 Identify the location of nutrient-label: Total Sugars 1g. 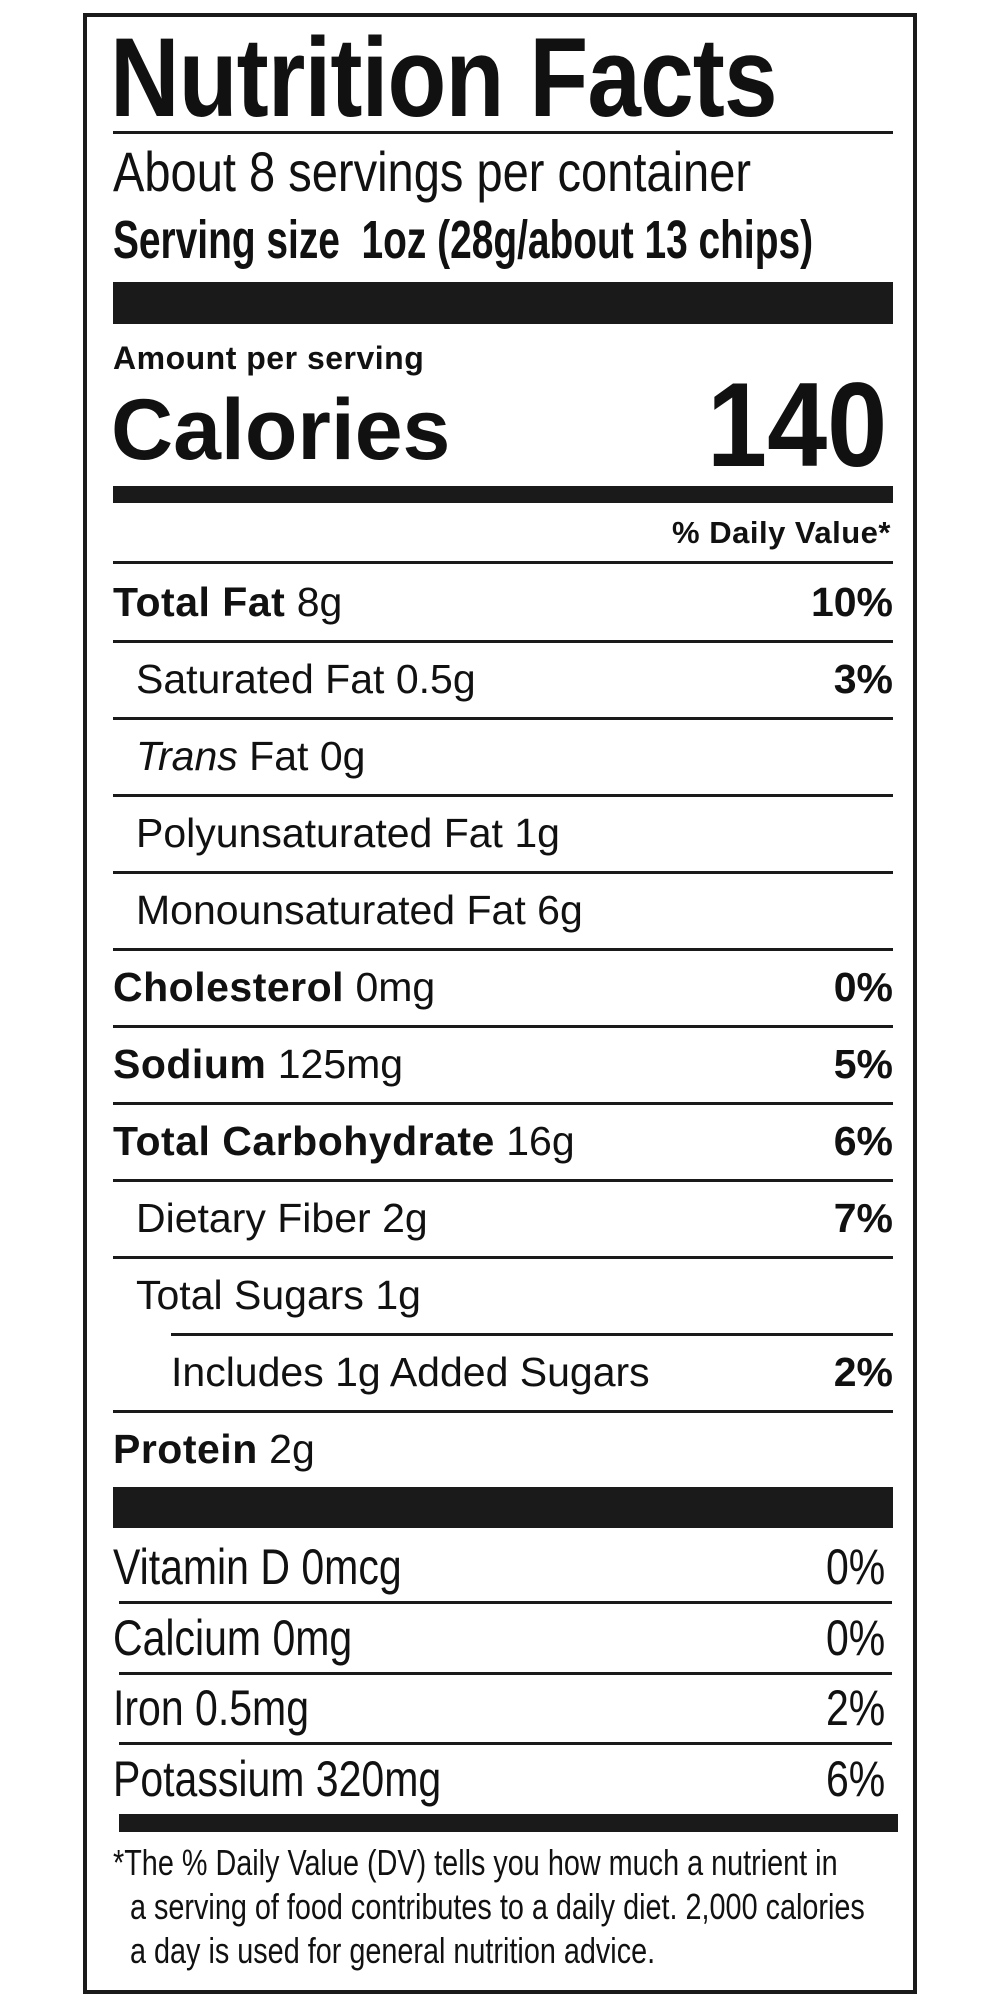
(267, 1295).